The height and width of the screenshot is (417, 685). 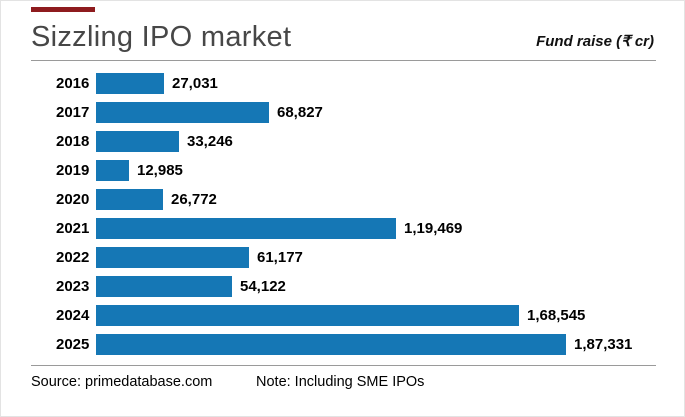 I want to click on bar-row: 2023 54,122, so click(x=370, y=286).